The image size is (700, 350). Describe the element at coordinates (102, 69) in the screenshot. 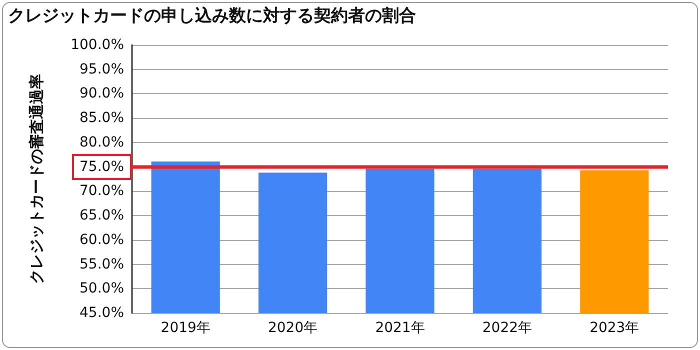

I see `y-tick-label: 95.0%` at that location.